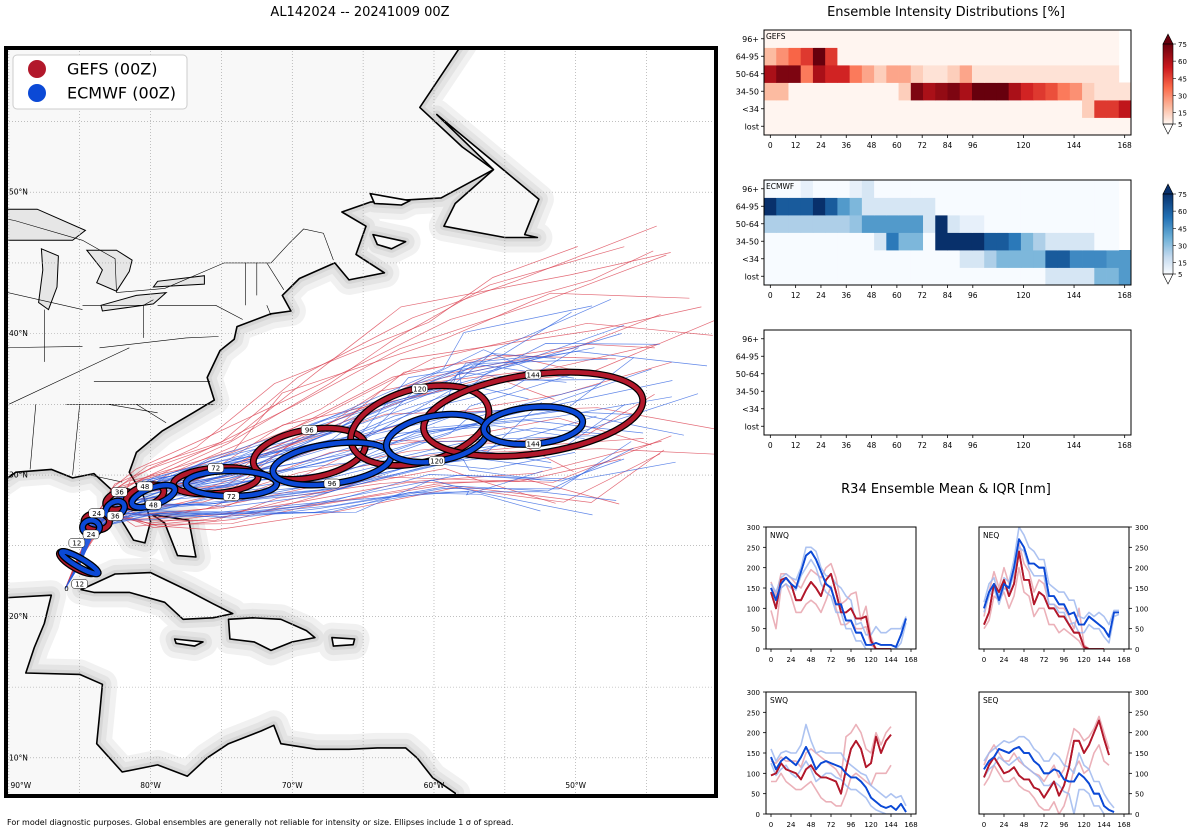  What do you see at coordinates (1182, 246) in the screenshot?
I see `colorbar-tick-label: 30` at bounding box center [1182, 246].